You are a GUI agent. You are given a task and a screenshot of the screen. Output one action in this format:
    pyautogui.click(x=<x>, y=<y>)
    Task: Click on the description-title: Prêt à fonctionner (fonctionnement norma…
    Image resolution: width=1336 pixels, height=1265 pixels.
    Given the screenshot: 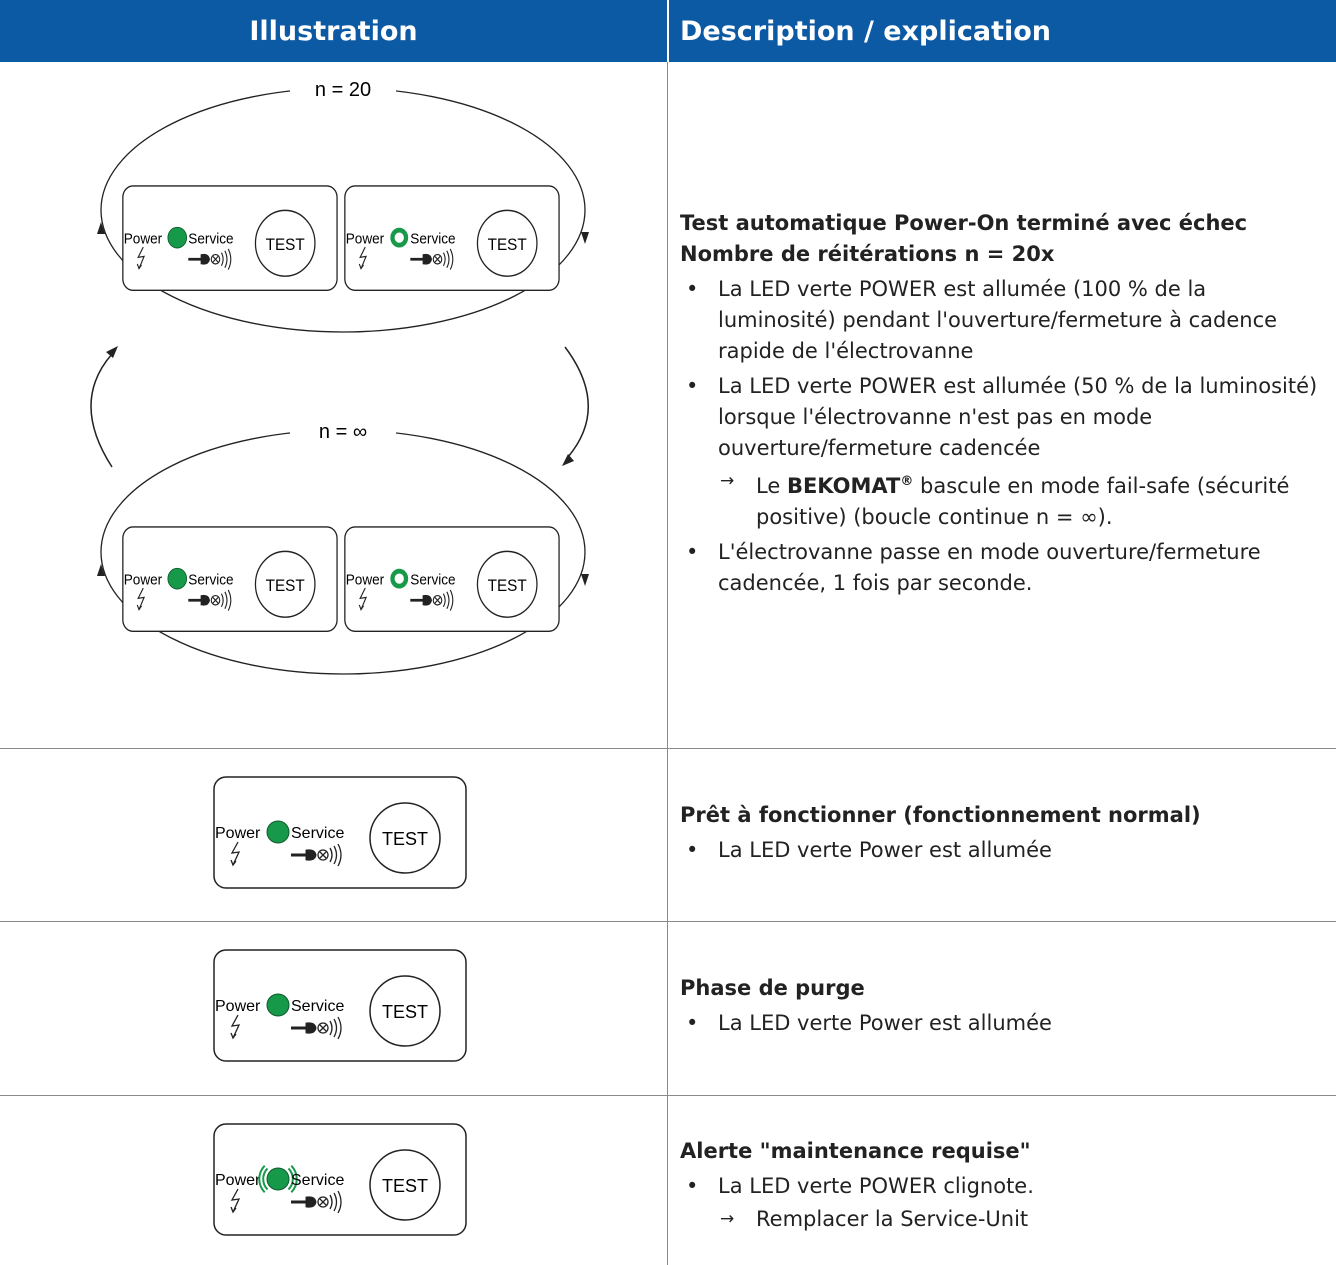 What is the action you would take?
    pyautogui.click(x=940, y=814)
    